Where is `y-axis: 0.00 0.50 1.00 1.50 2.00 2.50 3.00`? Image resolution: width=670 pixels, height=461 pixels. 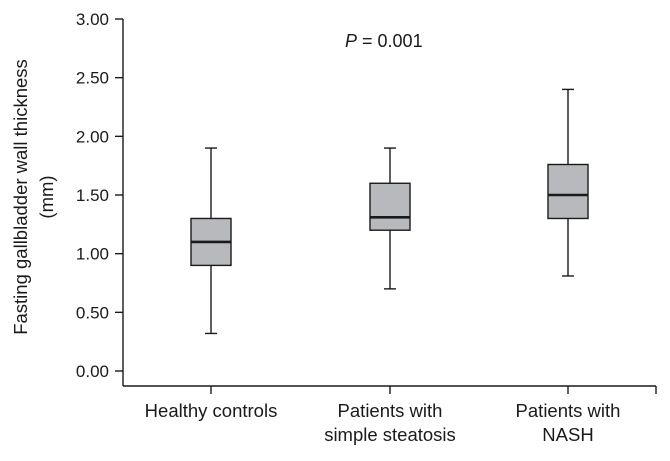 y-axis: 0.00 0.50 1.00 1.50 2.00 2.50 3.00 is located at coordinates (100, 198).